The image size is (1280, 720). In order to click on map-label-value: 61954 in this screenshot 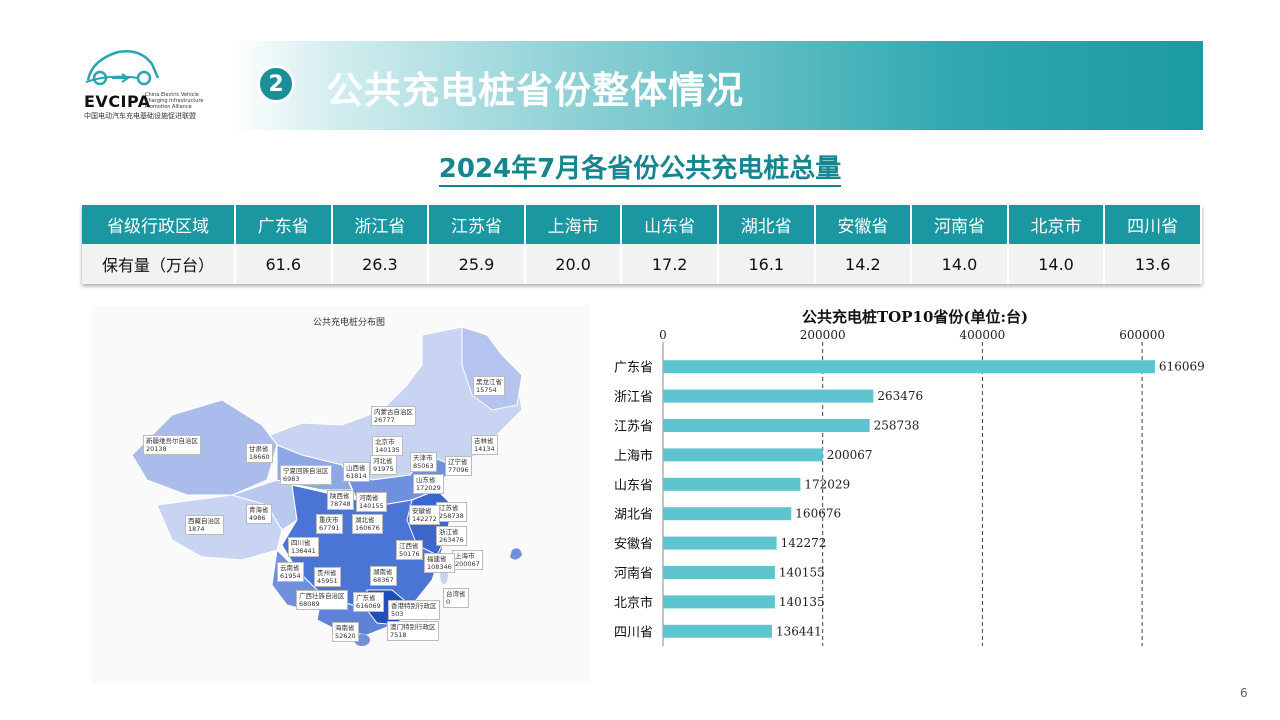, I will do `click(290, 576)`.